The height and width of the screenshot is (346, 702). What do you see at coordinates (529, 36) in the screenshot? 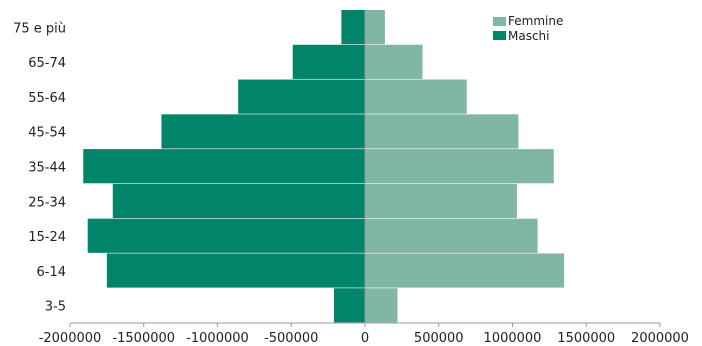
I see `legend-label-maschi: Maschi` at bounding box center [529, 36].